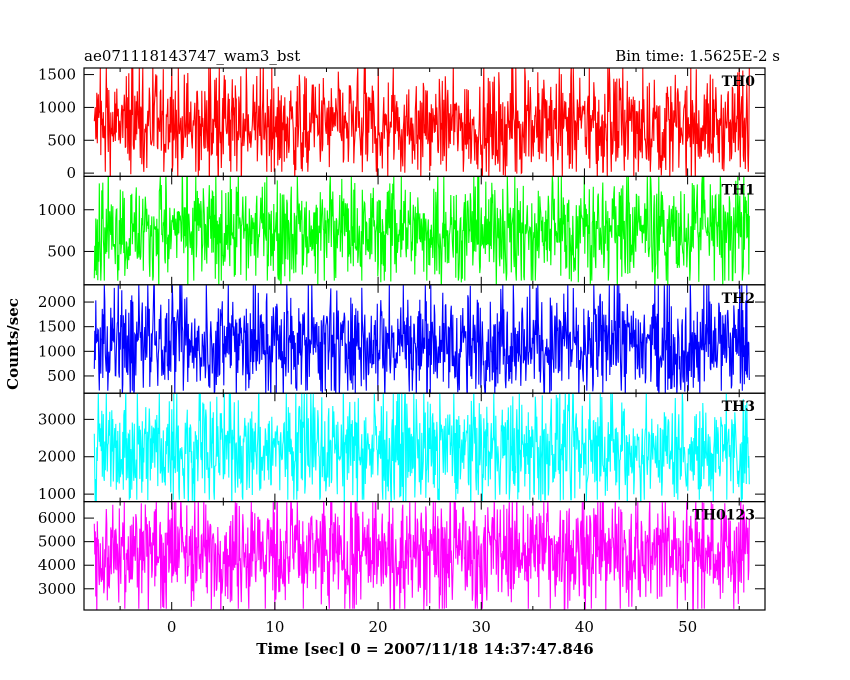  I want to click on panel-label-th3: TH3, so click(738, 407).